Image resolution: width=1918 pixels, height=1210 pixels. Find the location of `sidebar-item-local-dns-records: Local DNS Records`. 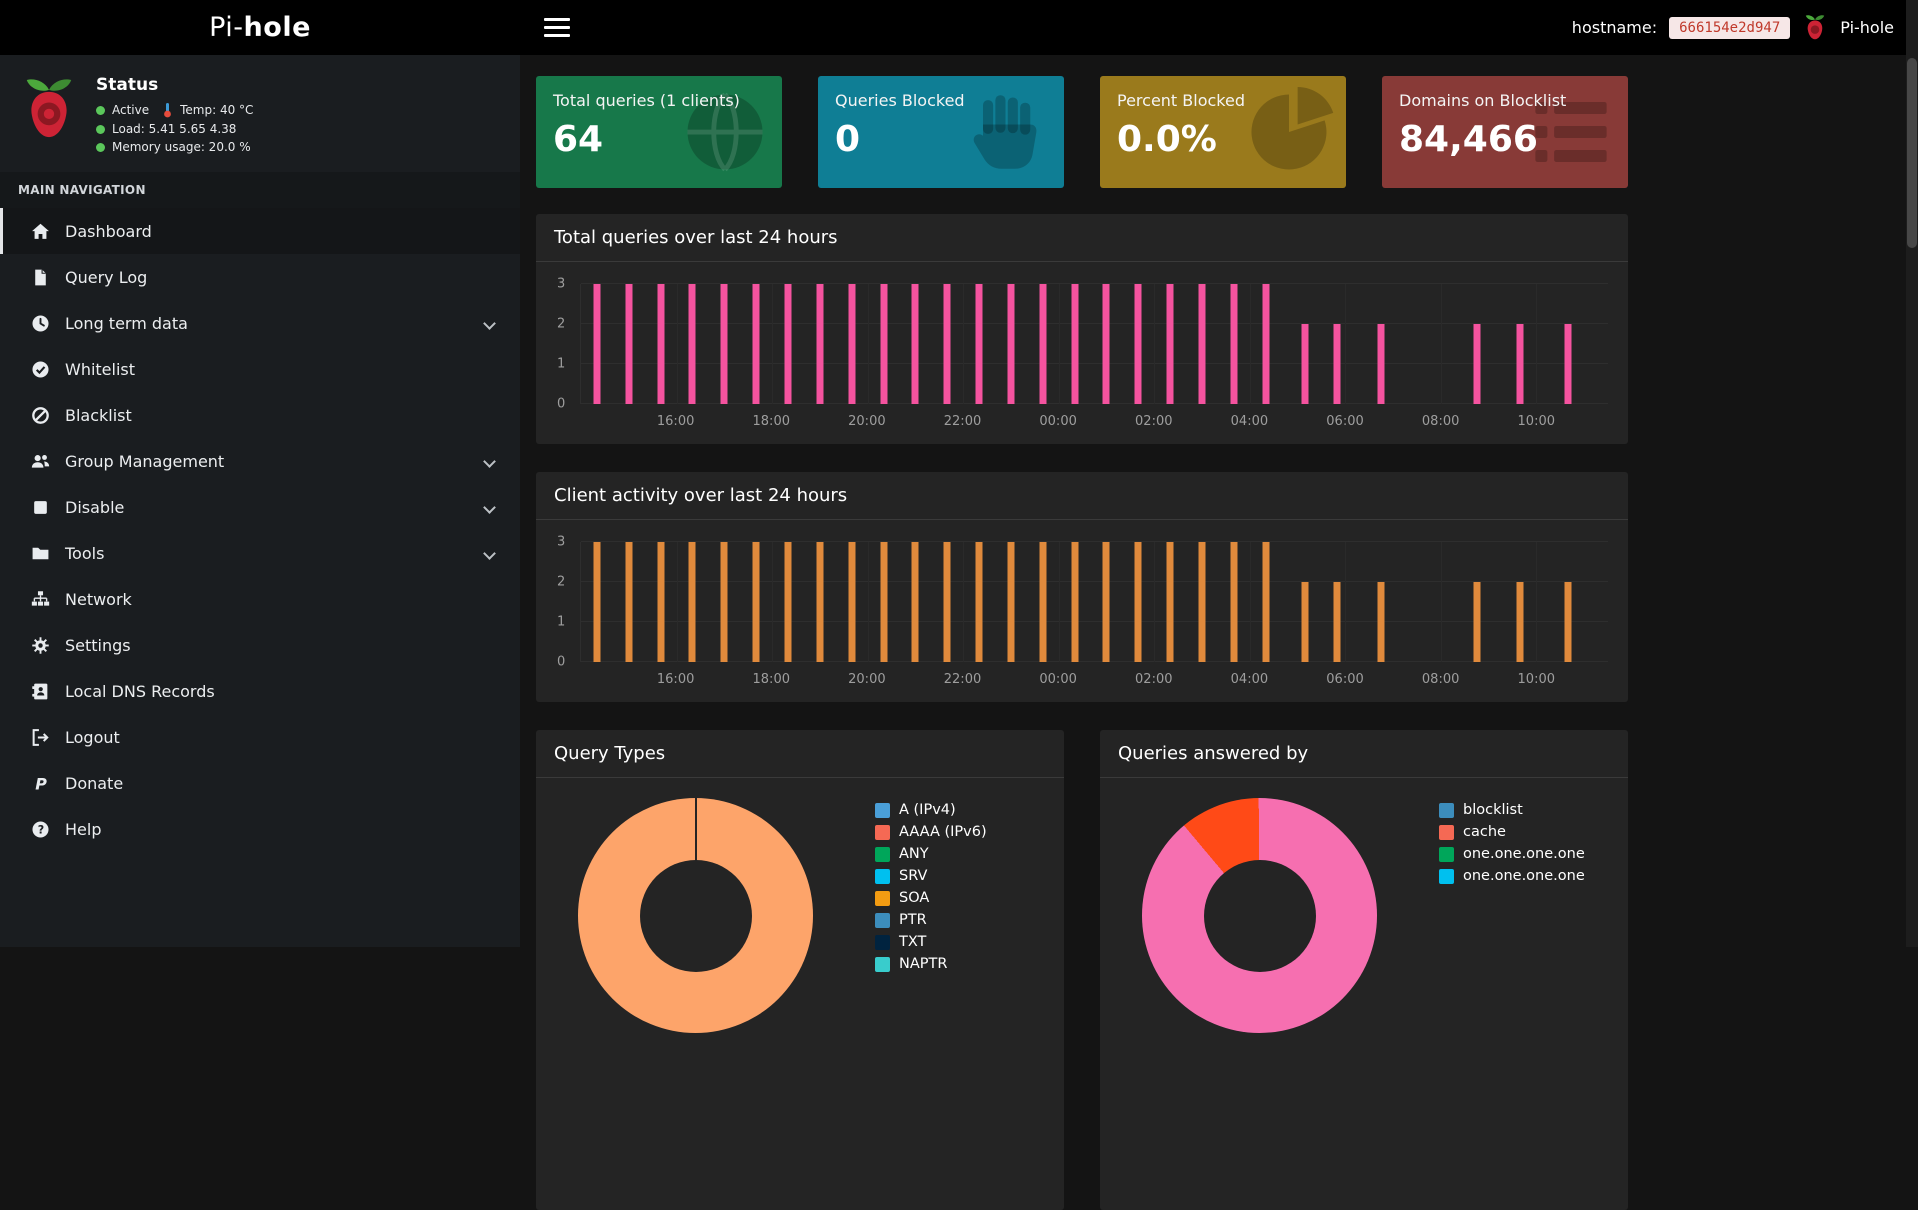

sidebar-item-local-dns-records: Local DNS Records is located at coordinates (260, 691).